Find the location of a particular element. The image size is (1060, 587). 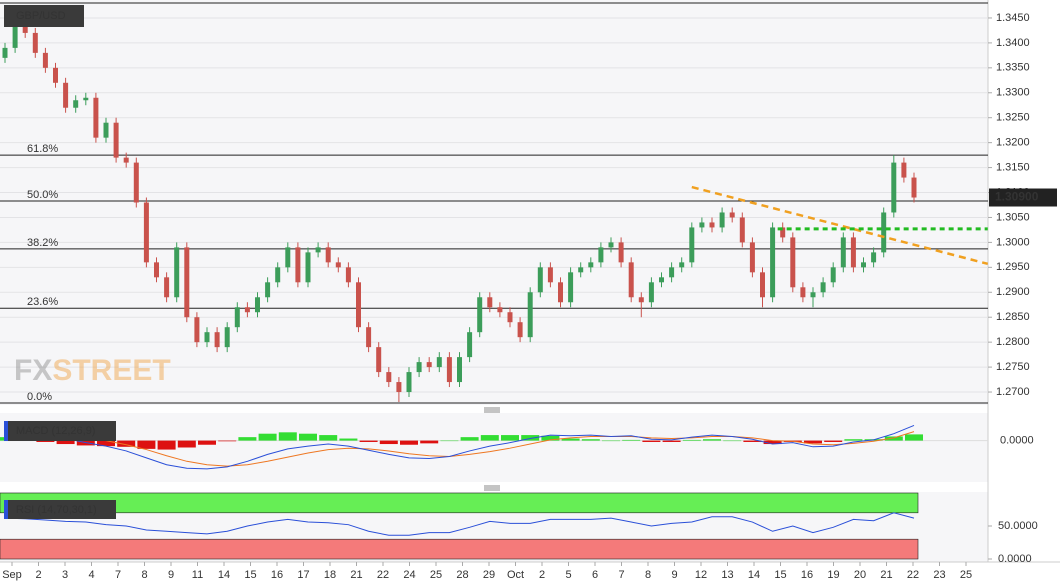

legend-title: RSI (14,70,30,1) is located at coordinates (56, 510).